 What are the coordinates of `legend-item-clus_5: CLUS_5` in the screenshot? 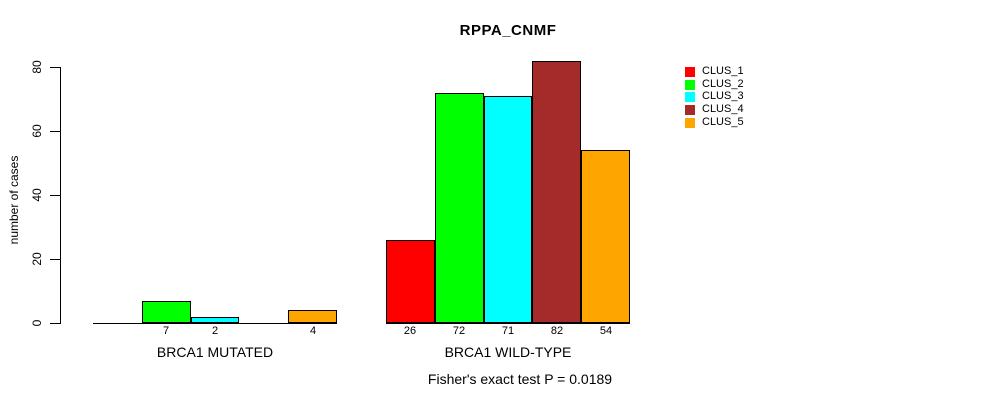 It's located at (714, 122).